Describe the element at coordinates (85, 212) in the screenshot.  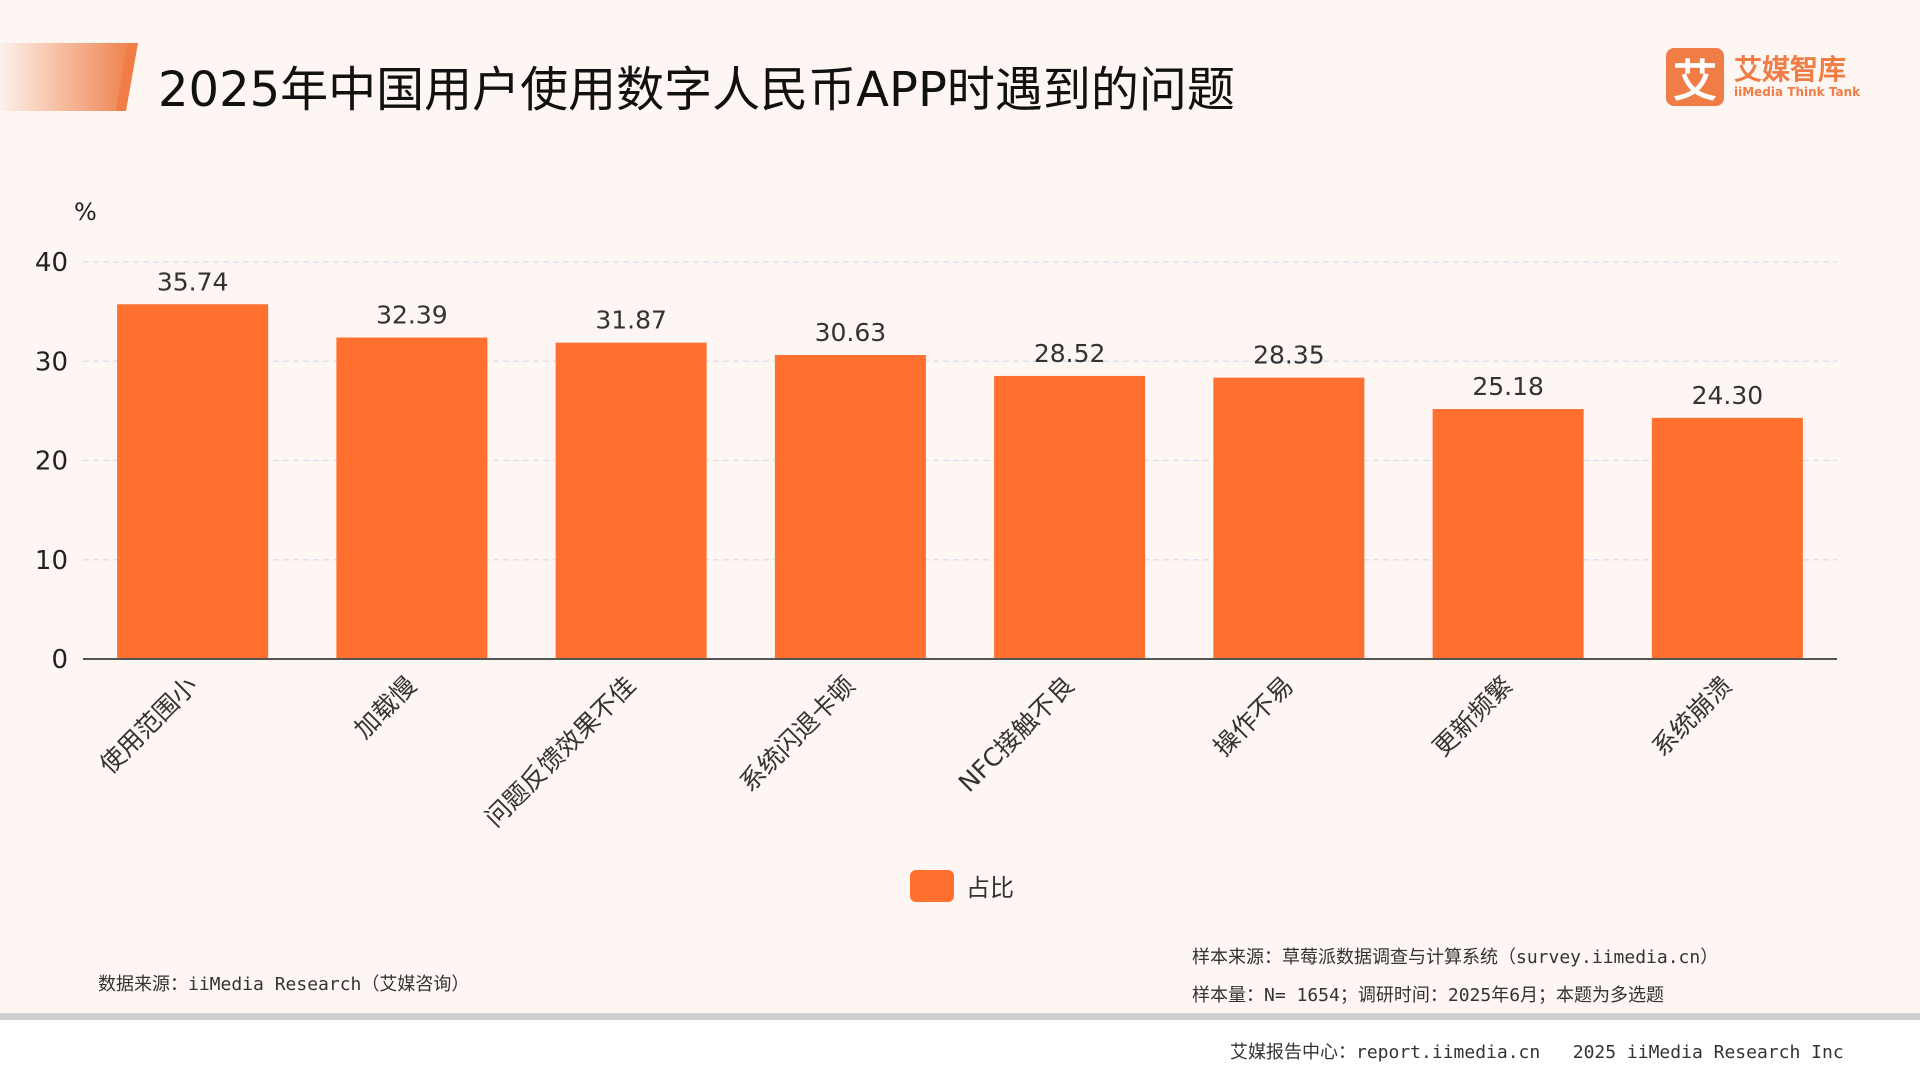
I see `y-axis-unit: %` at that location.